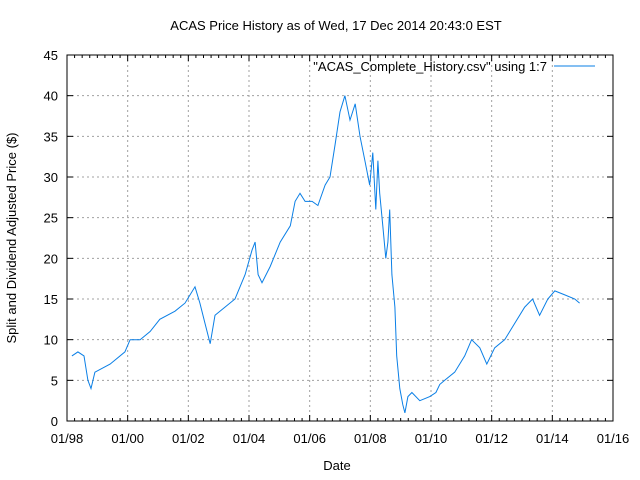 The image size is (640, 480). Describe the element at coordinates (309, 438) in the screenshot. I see `x-tick-label: 01/06` at that location.